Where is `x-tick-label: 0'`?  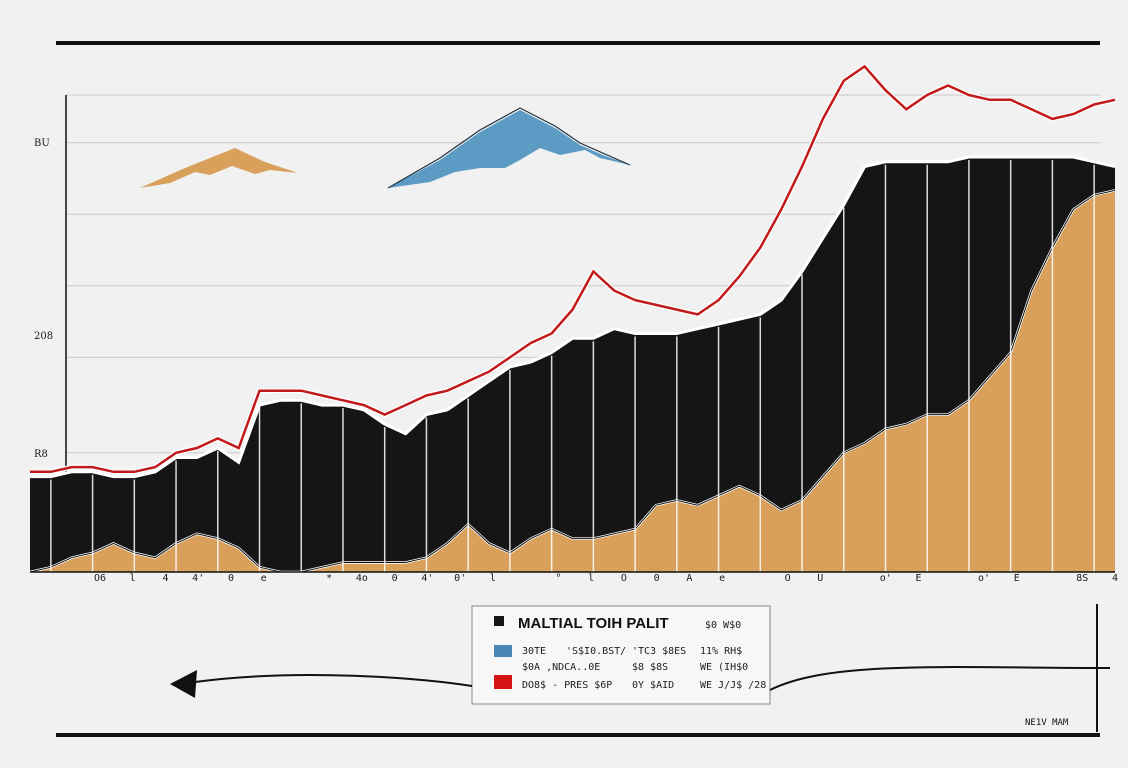 x-tick-label: 0' is located at coordinates (460, 578).